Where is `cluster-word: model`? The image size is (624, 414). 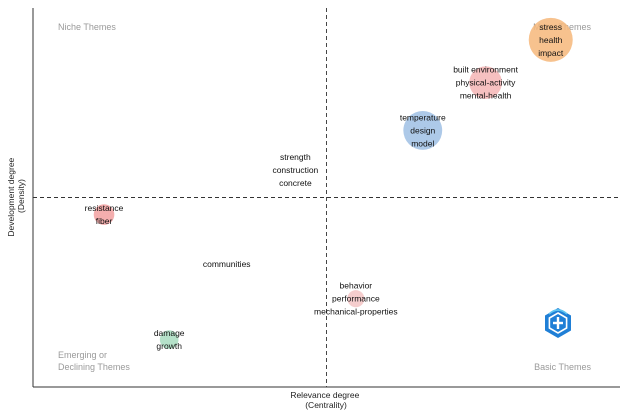
cluster-word: model is located at coordinates (422, 143).